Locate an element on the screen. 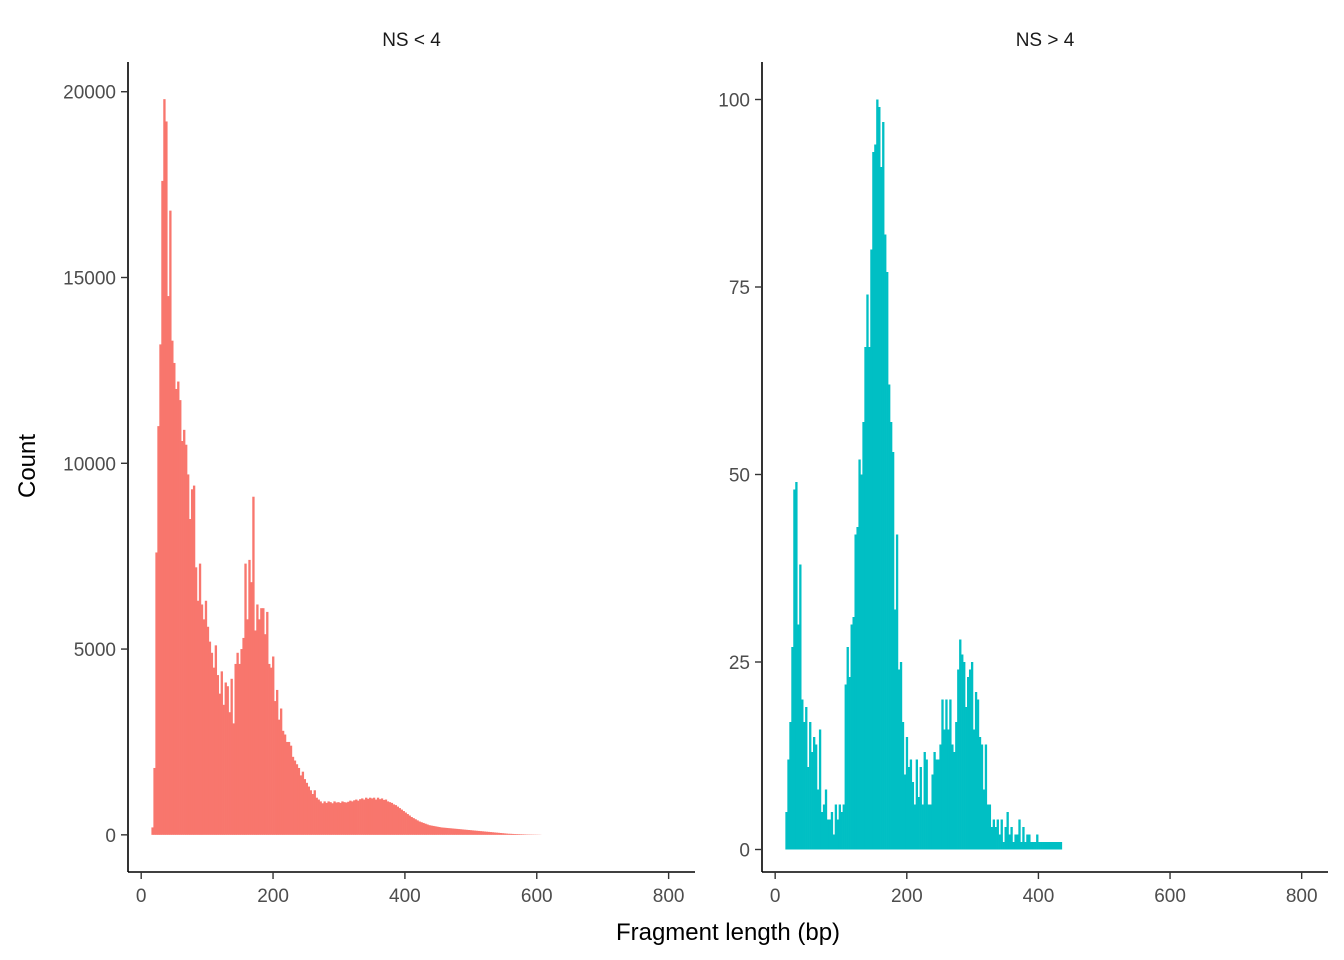  y-axis-title: Count is located at coordinates (27, 466).